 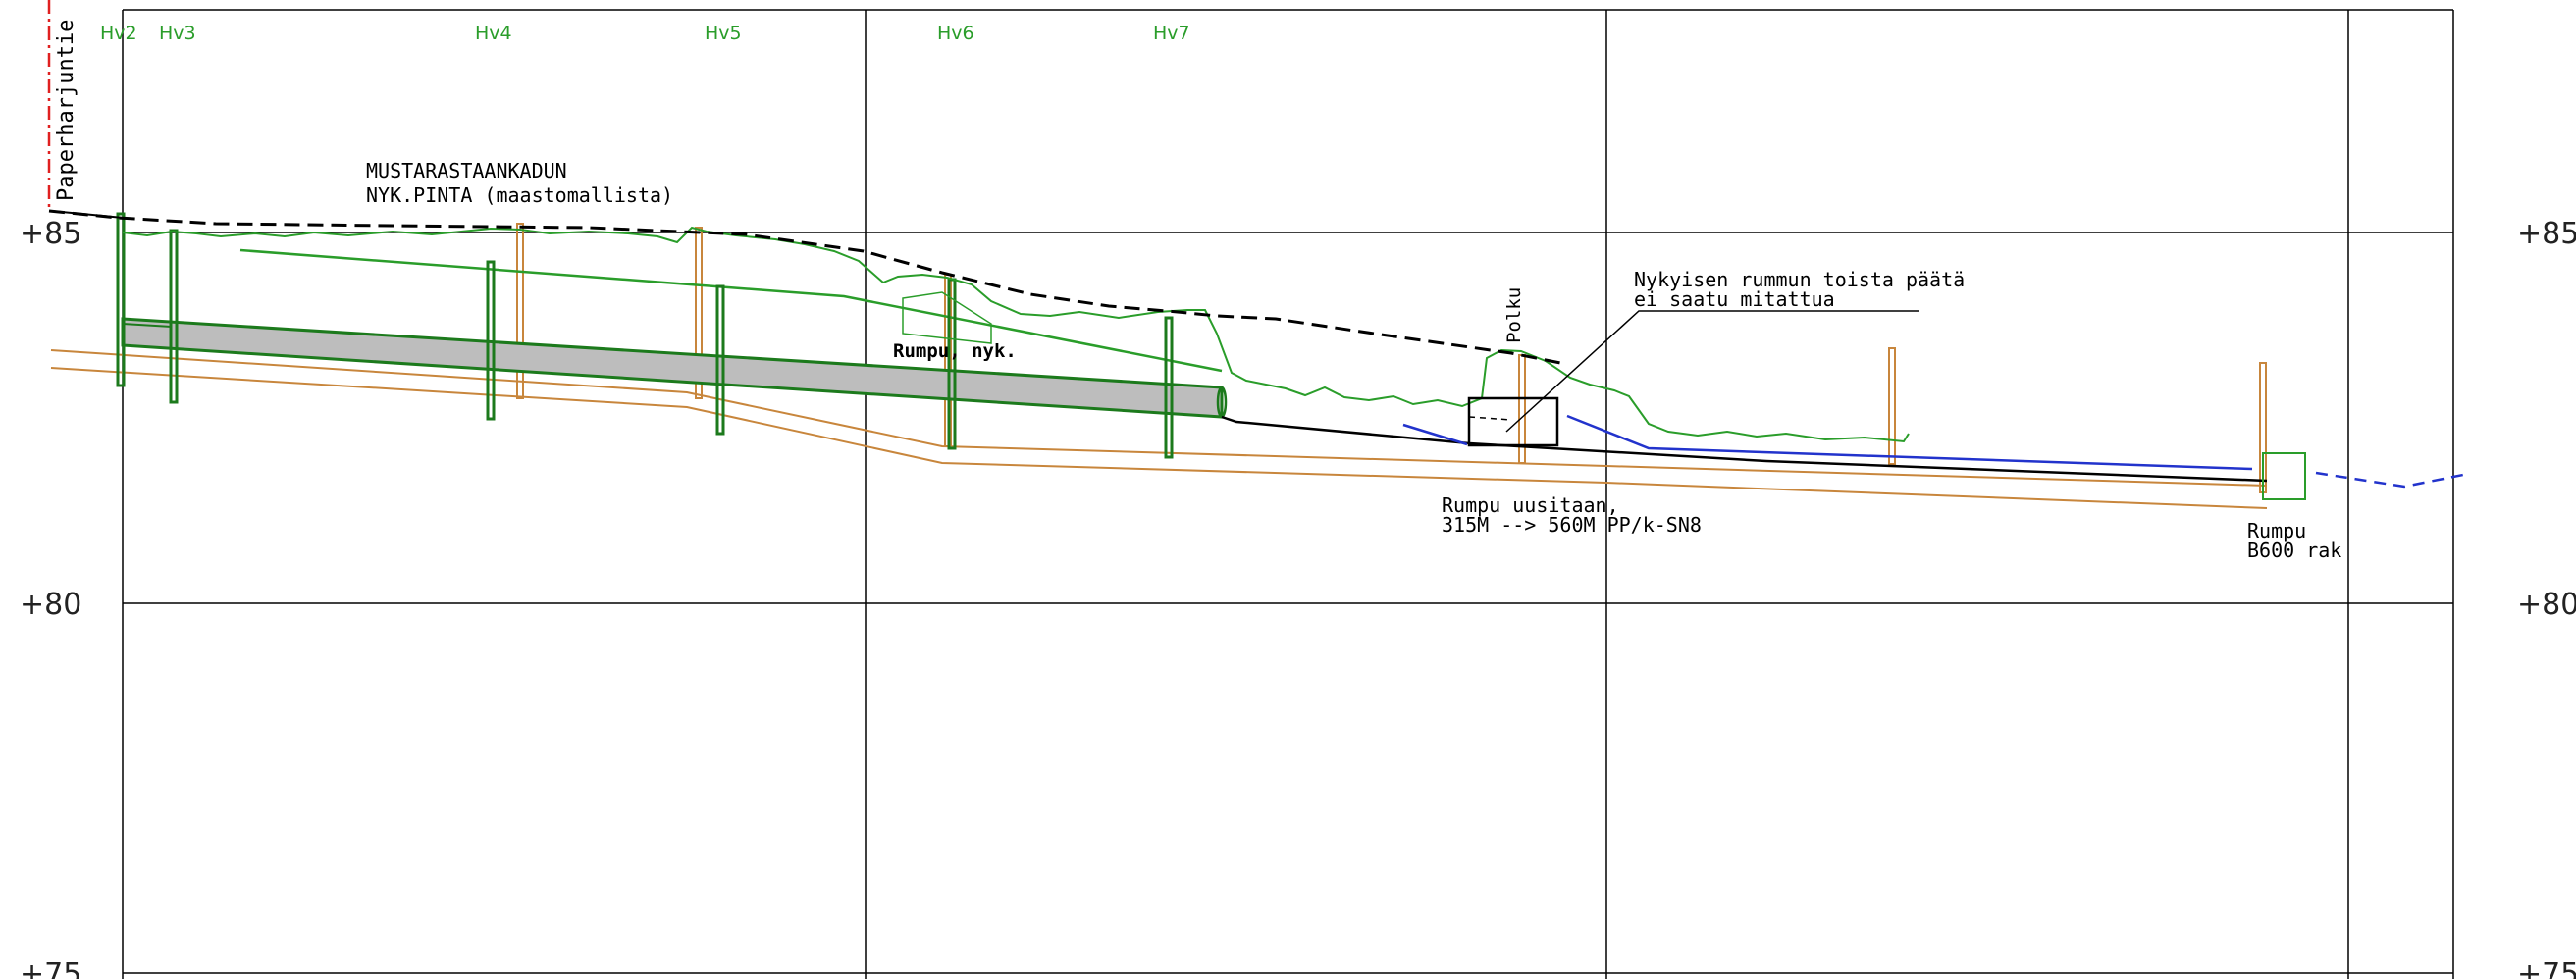 What do you see at coordinates (87, 215) in the screenshot?
I see `road-edge` at bounding box center [87, 215].